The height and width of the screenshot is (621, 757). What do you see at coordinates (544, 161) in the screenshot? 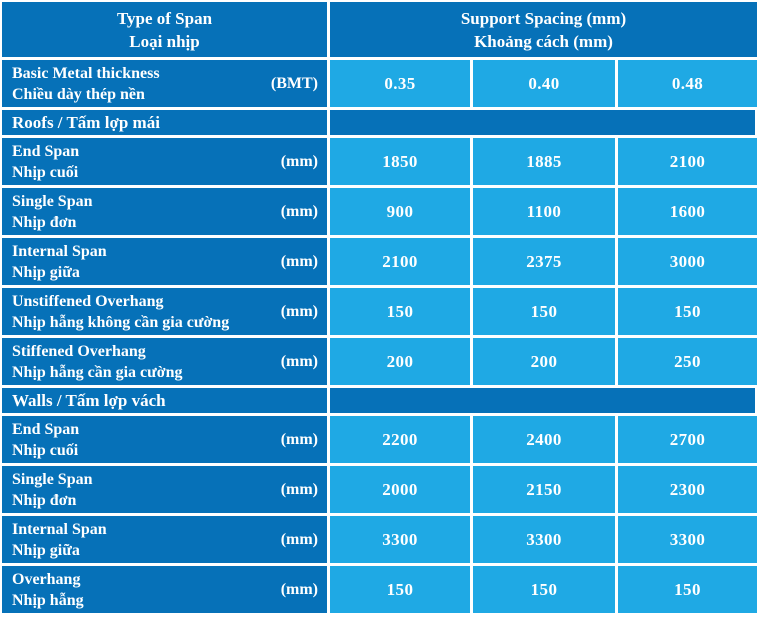
I see `row-value-col2: 1885` at bounding box center [544, 161].